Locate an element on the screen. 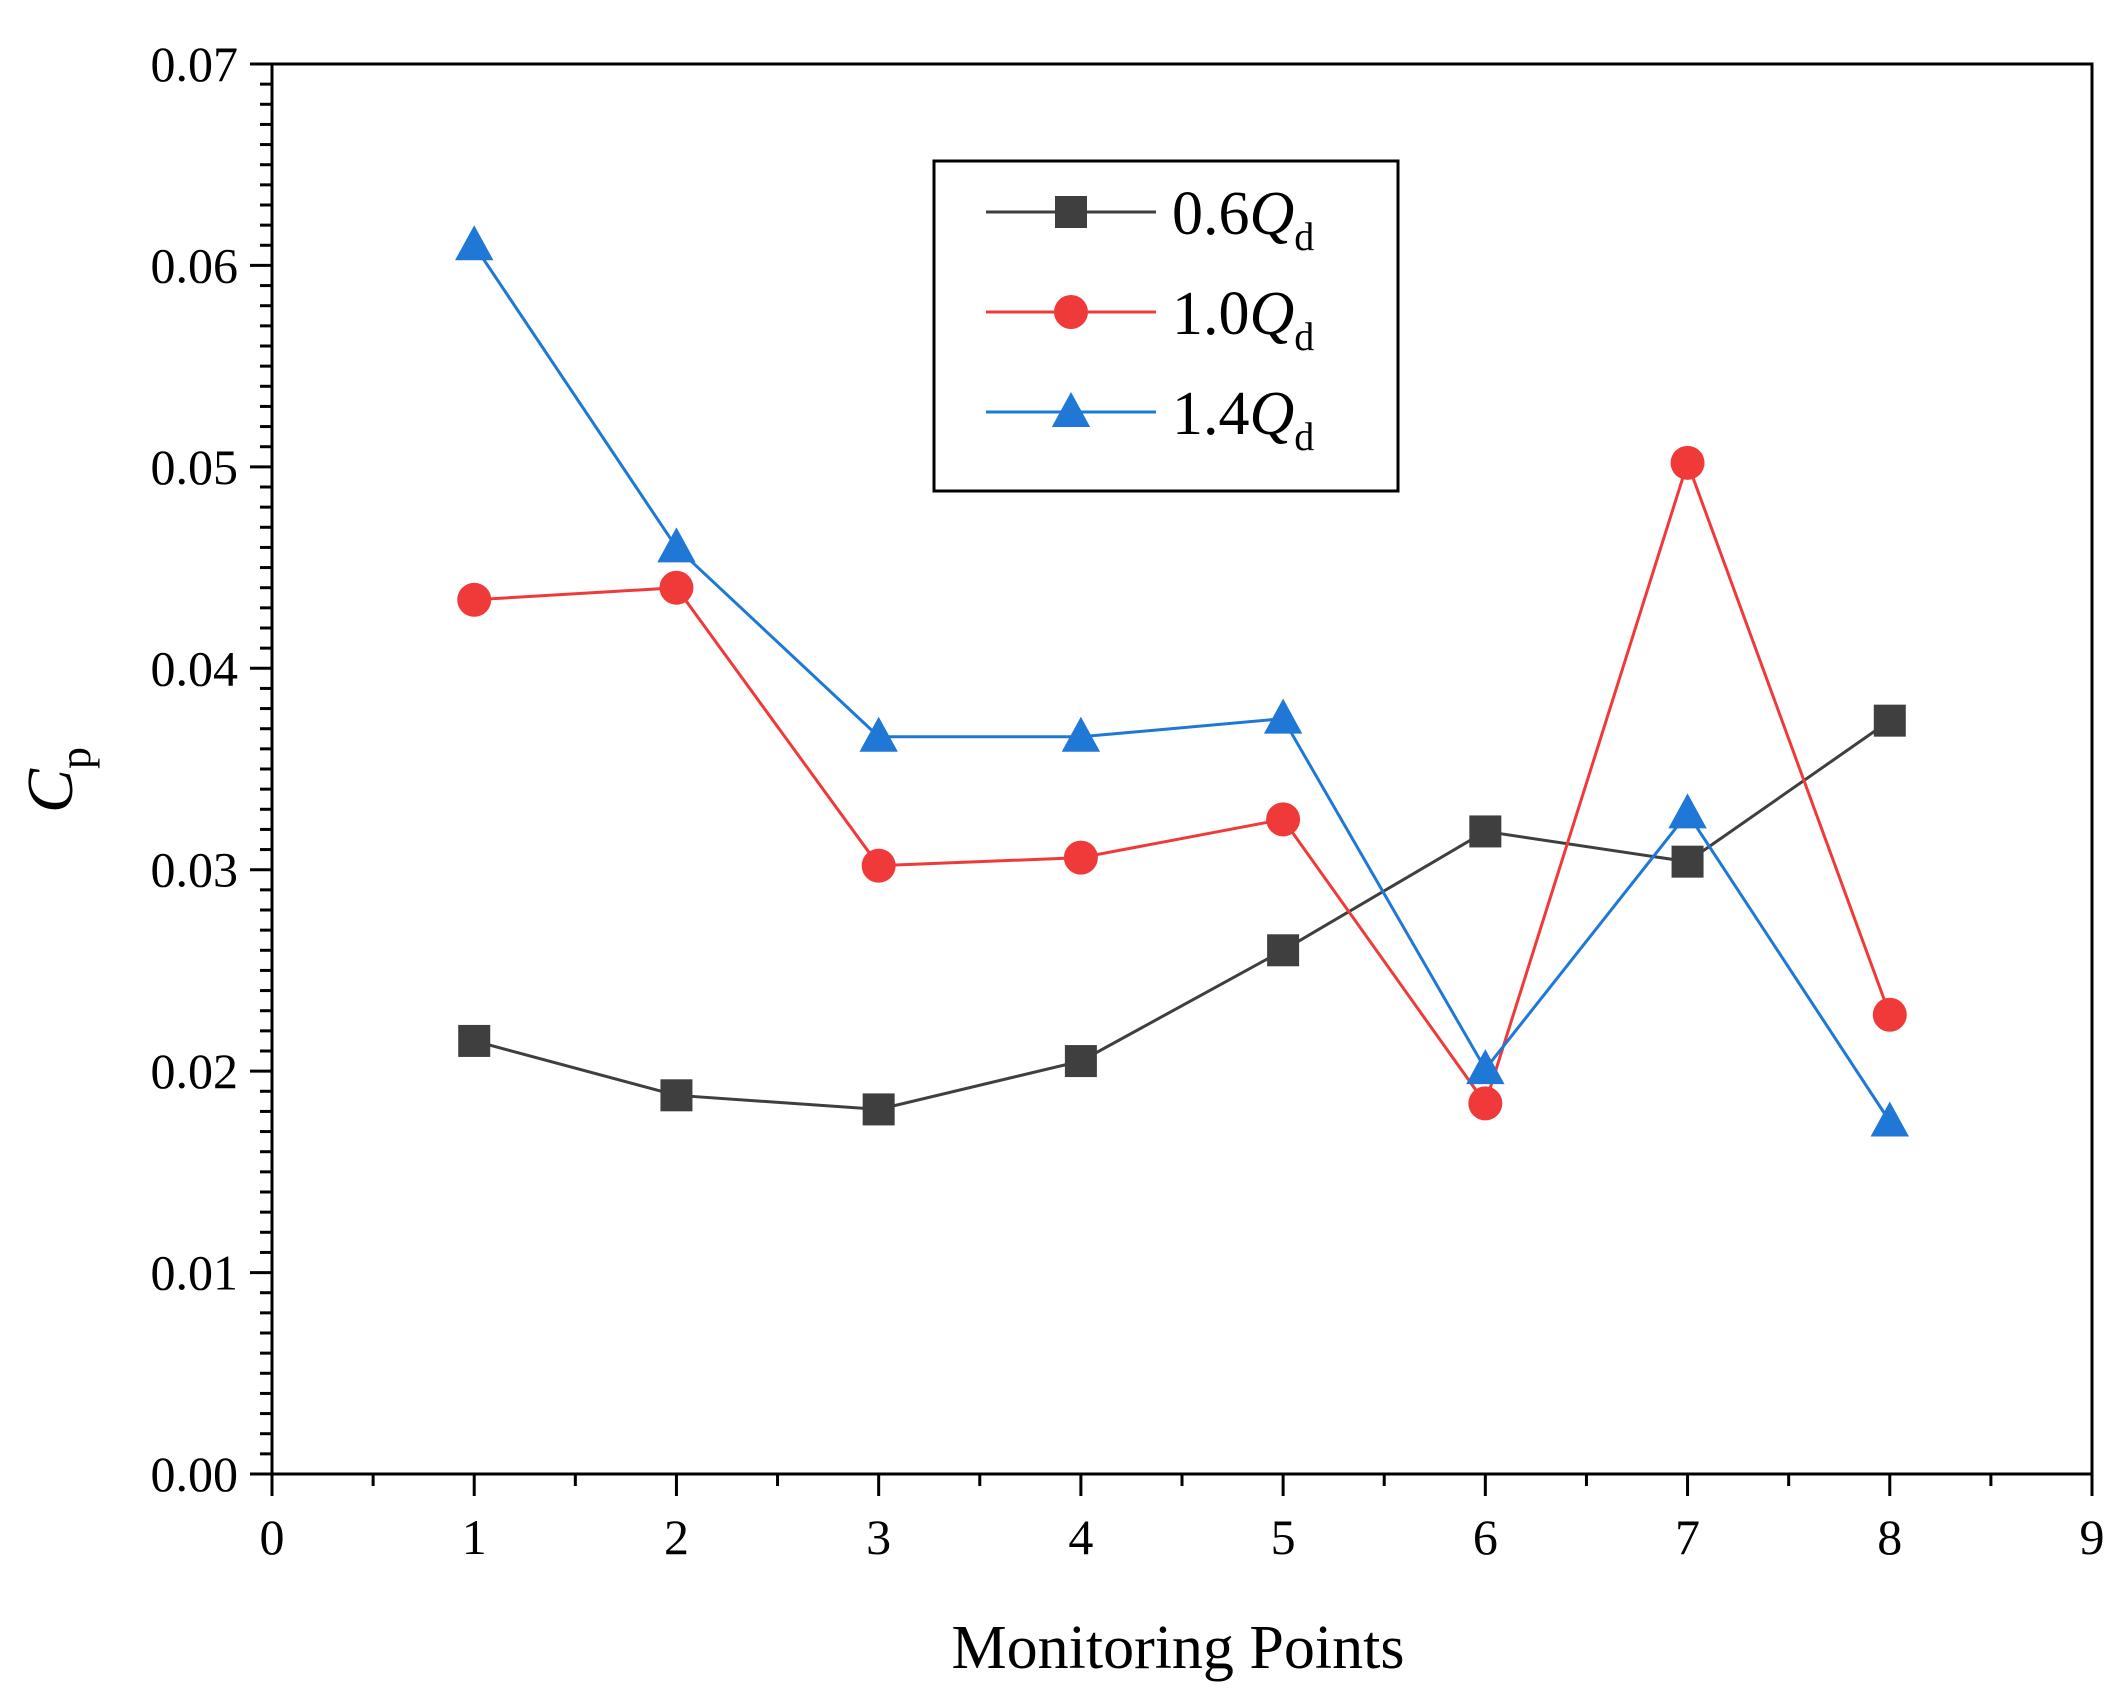 This screenshot has width=2126, height=1699. x-axis-title: Monitoring Points is located at coordinates (1177, 1648).